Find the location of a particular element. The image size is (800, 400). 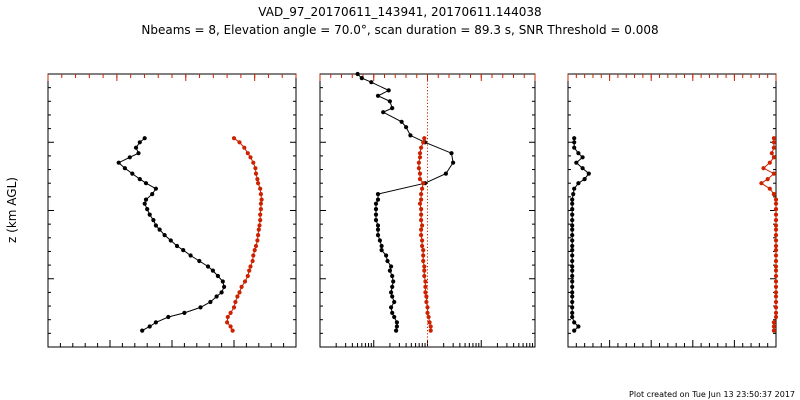

series-line-residual is located at coordinates (580, 234).